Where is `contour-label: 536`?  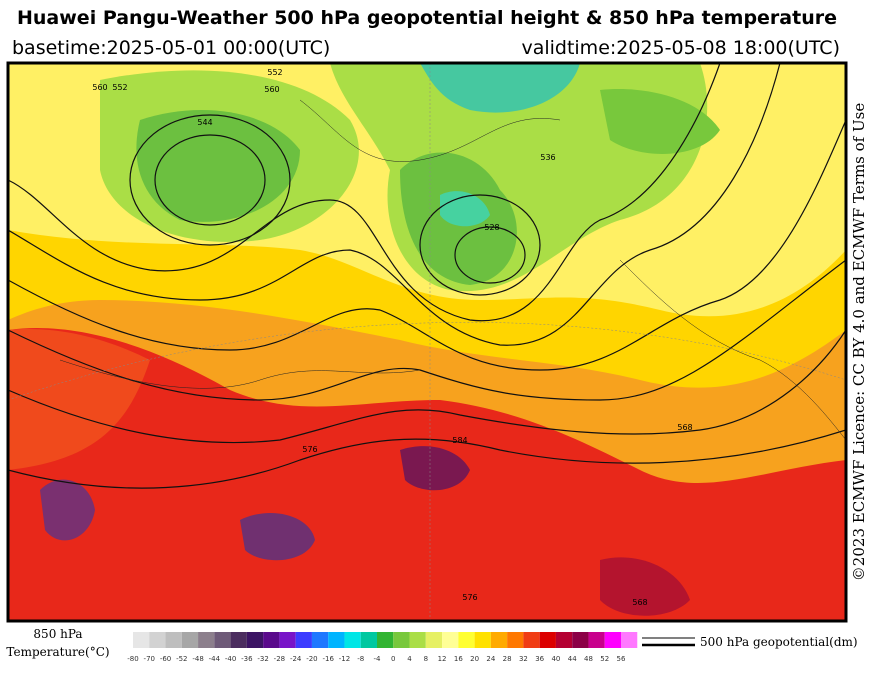 contour-label: 536 is located at coordinates (547, 157).